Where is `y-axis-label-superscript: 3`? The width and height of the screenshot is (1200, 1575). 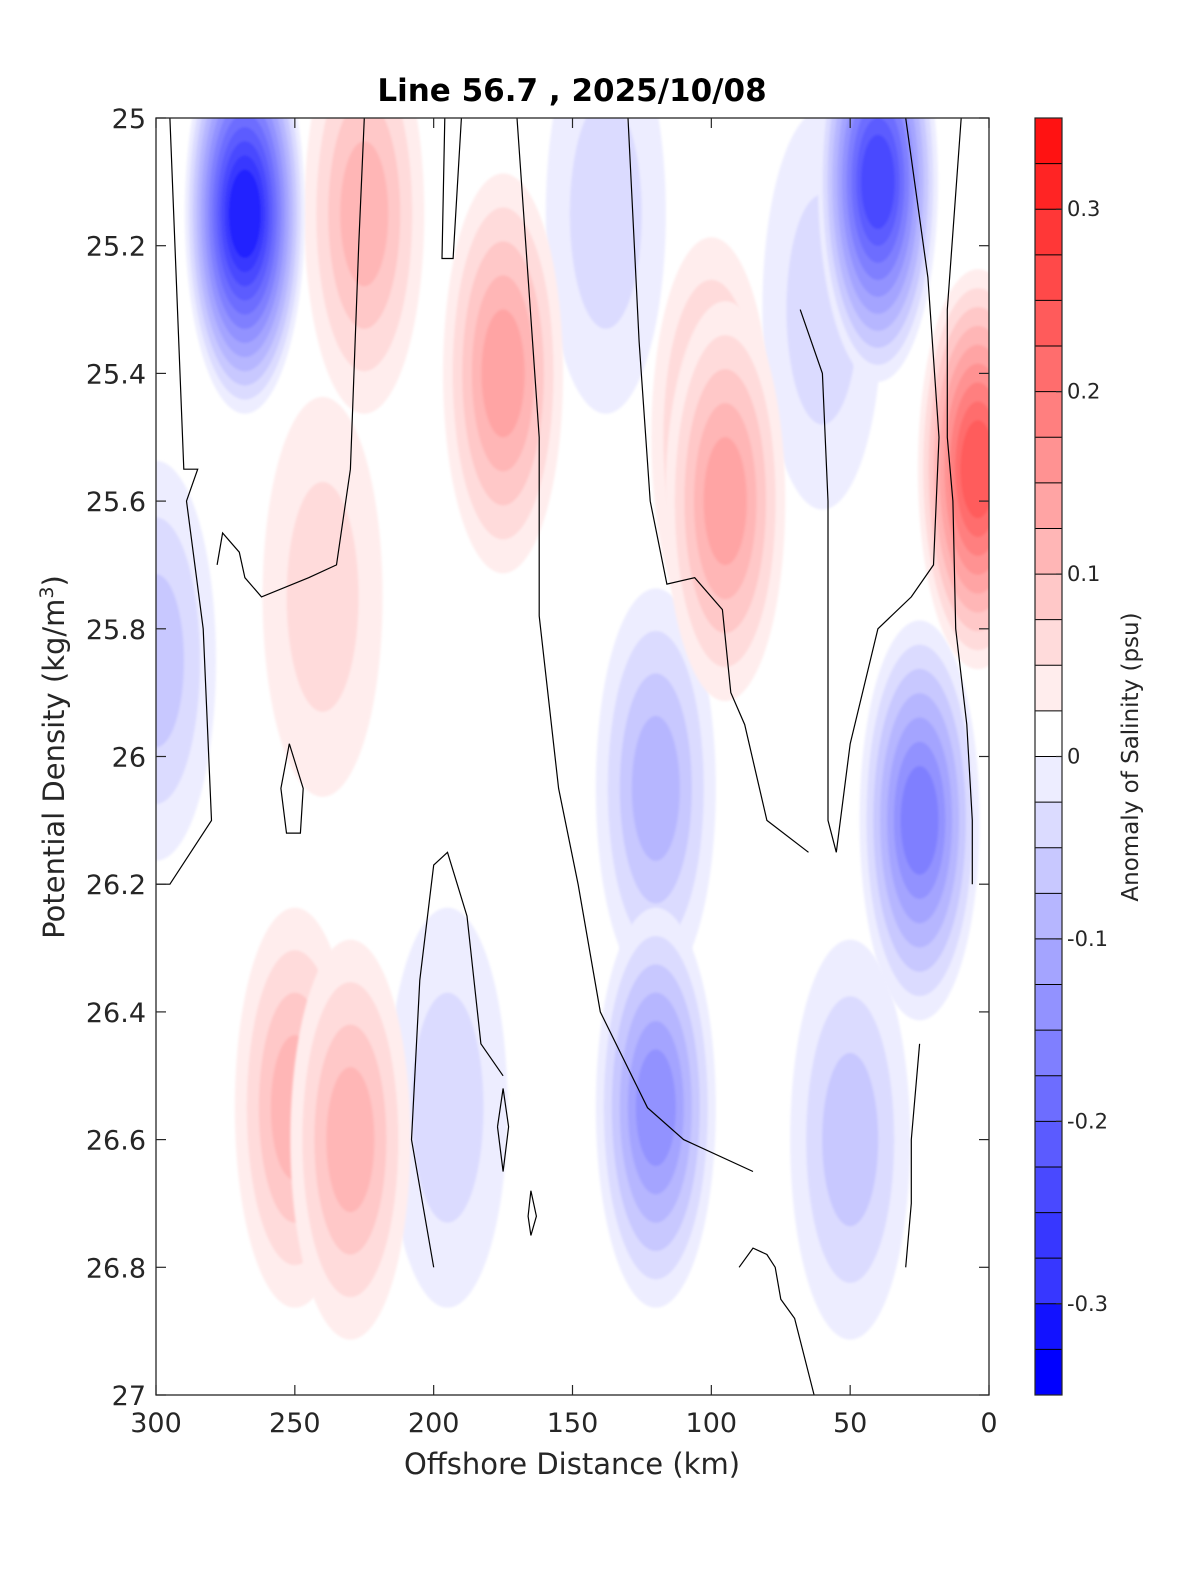 y-axis-label-superscript: 3 is located at coordinates (47, 592).